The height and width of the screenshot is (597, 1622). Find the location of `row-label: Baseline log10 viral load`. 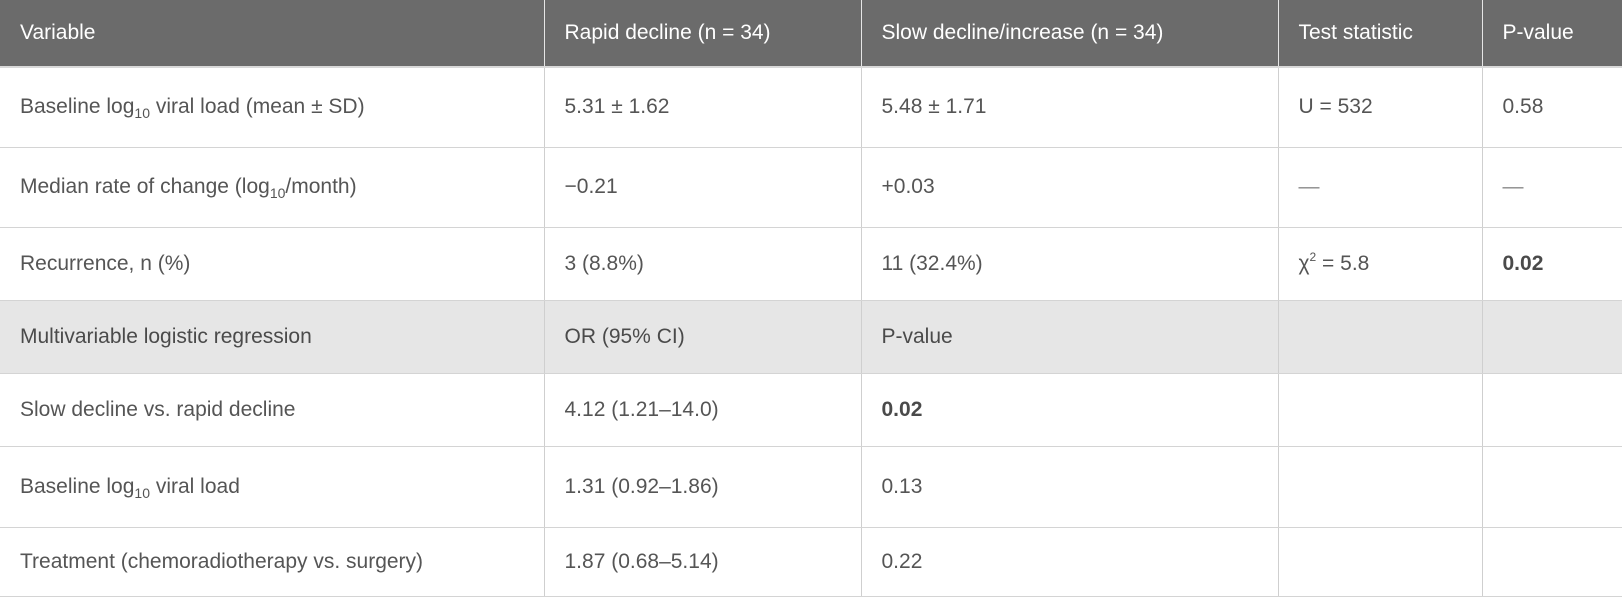

row-label: Baseline log10 viral load is located at coordinates (272, 487).